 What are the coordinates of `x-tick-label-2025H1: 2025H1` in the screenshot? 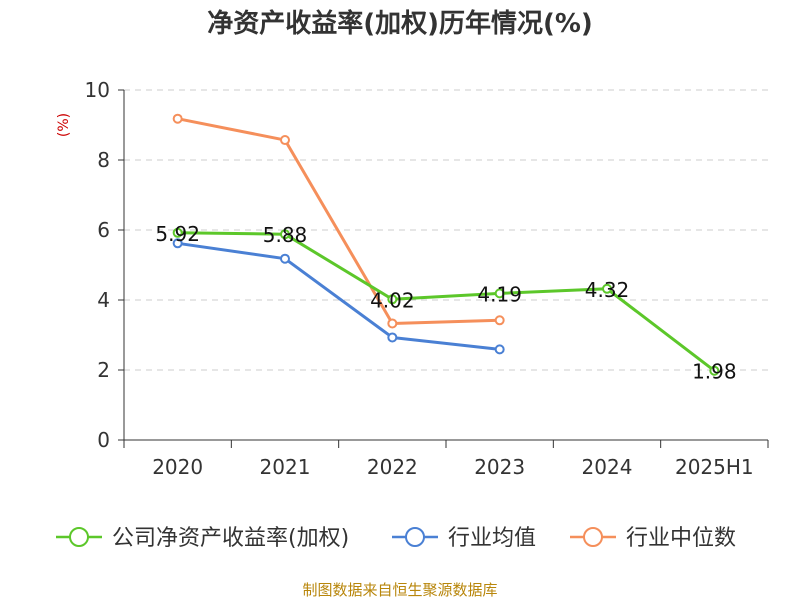 It's located at (714, 467).